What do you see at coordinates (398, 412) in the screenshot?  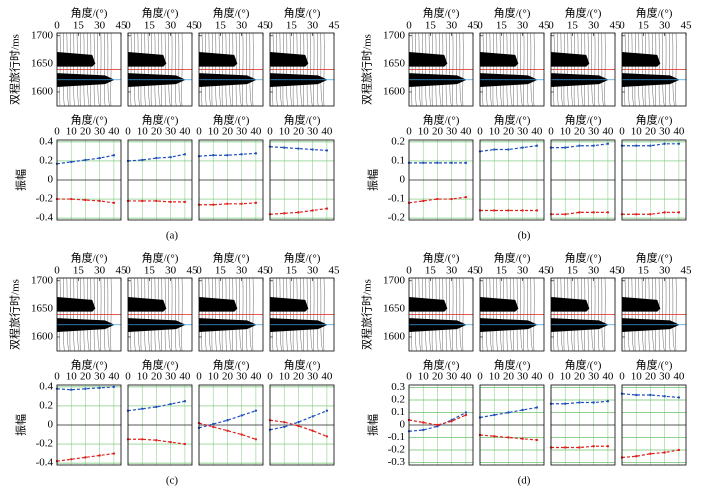 I see `amplitude-y-tick-label: 0.1` at bounding box center [398, 412].